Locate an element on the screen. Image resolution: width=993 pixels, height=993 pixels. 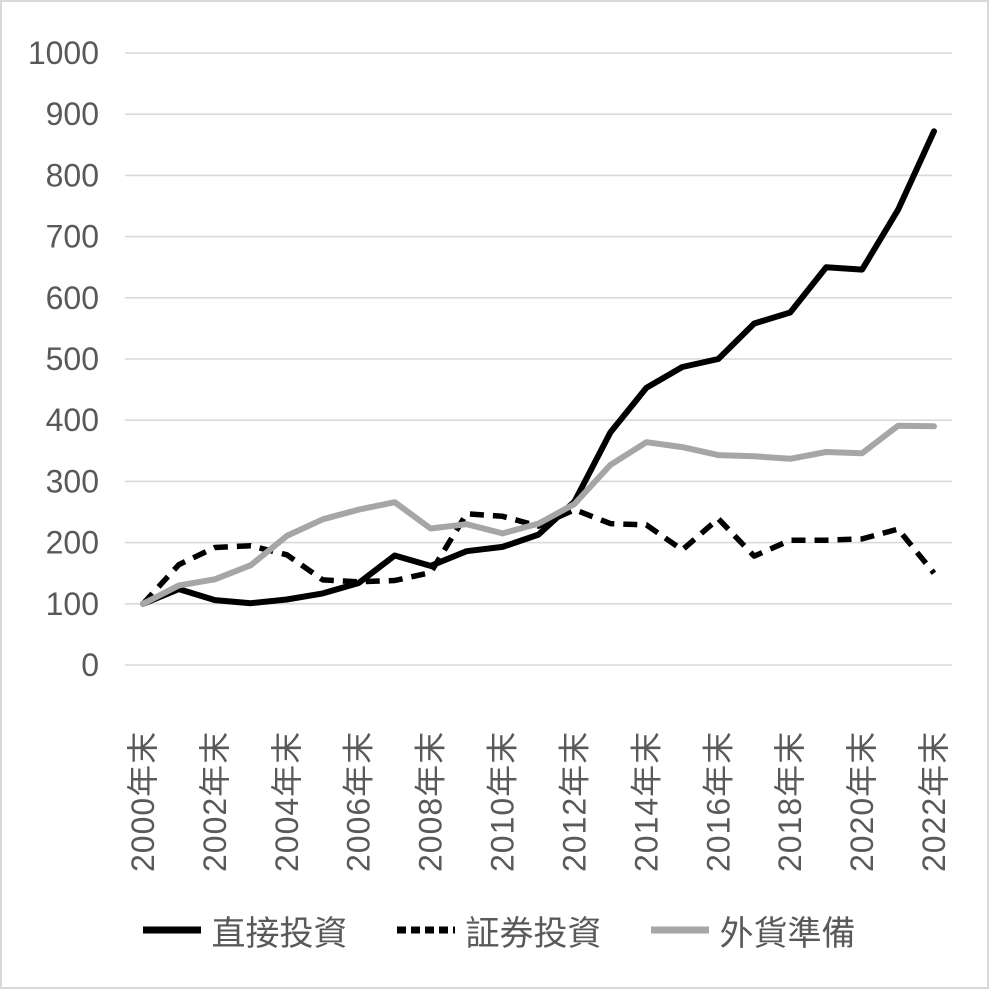
legend-item-foreign-reserves: 外貨準備 is located at coordinates (753, 930).